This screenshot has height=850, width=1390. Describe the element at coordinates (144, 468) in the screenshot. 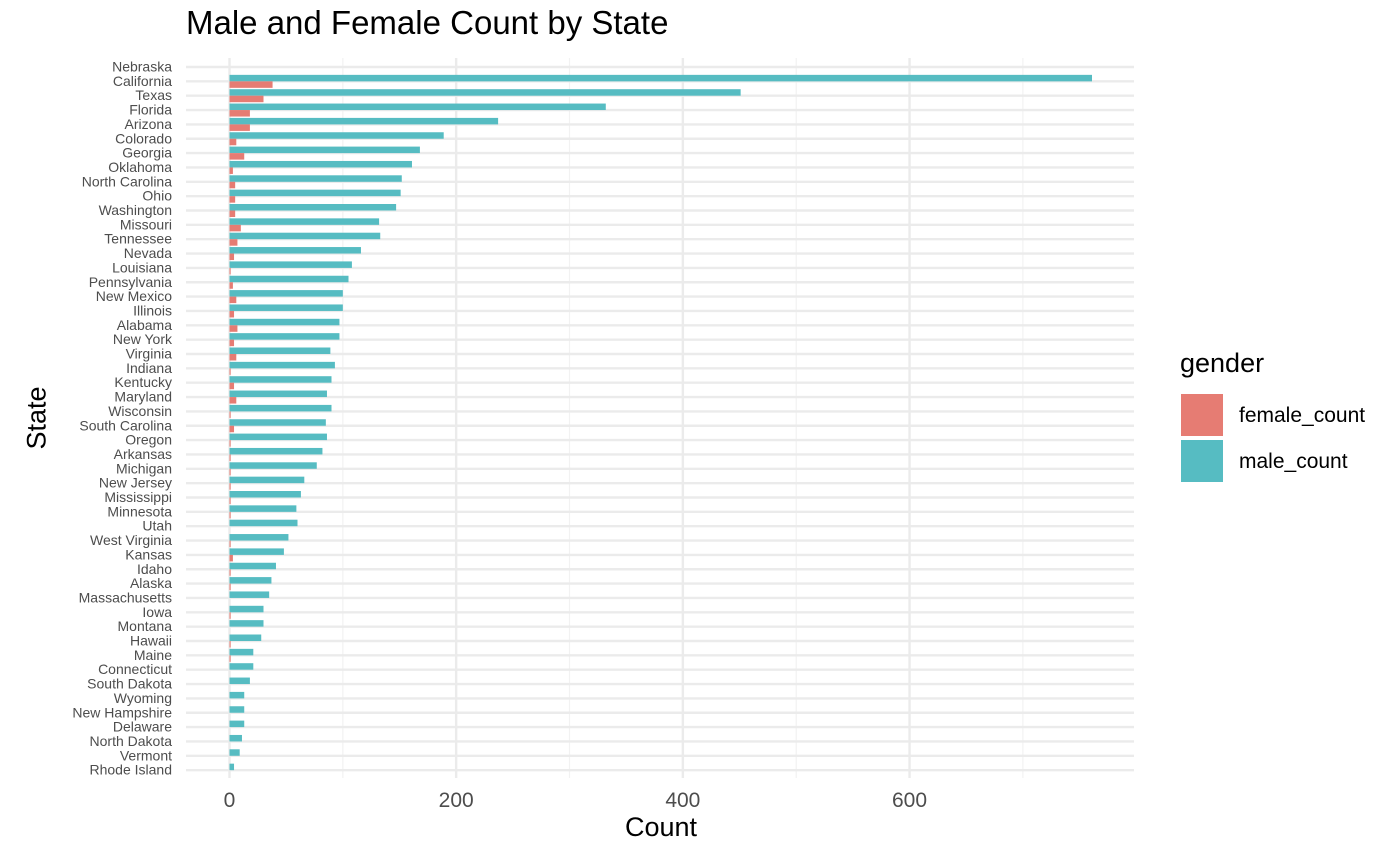

I see `y-tick-label: Michigan` at that location.